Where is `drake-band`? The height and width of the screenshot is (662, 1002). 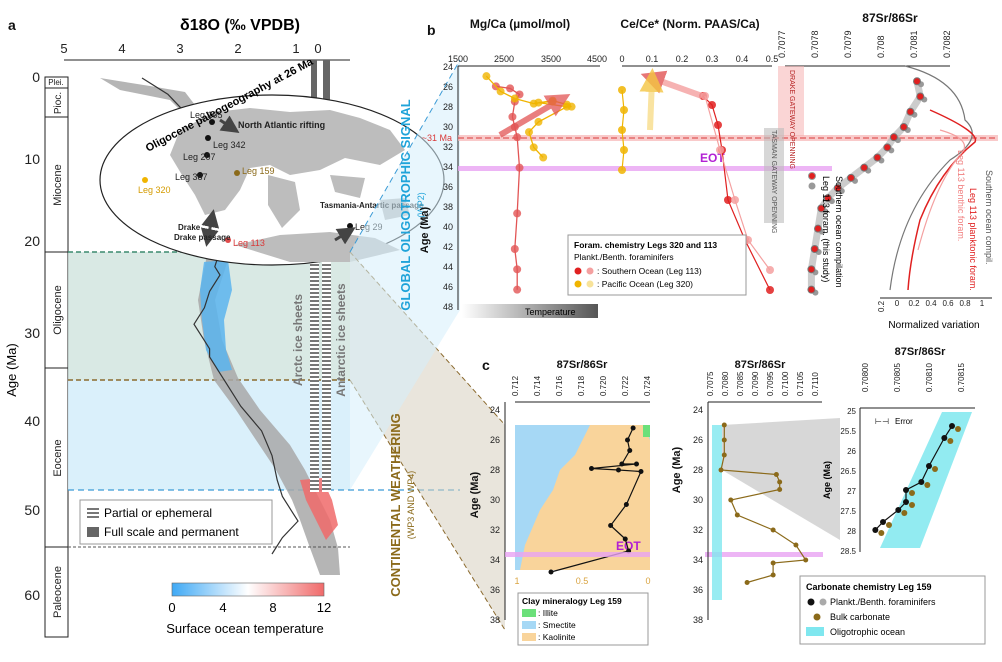
drake-band is located at coordinates (791, 101).